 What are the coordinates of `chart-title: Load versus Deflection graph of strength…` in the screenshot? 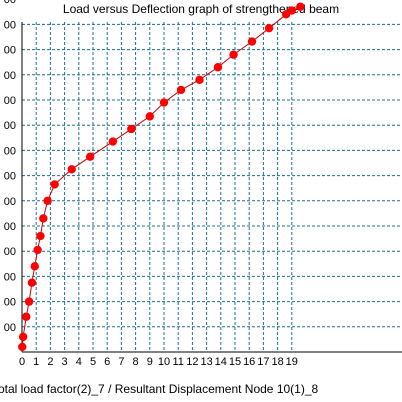 It's located at (201, 9).